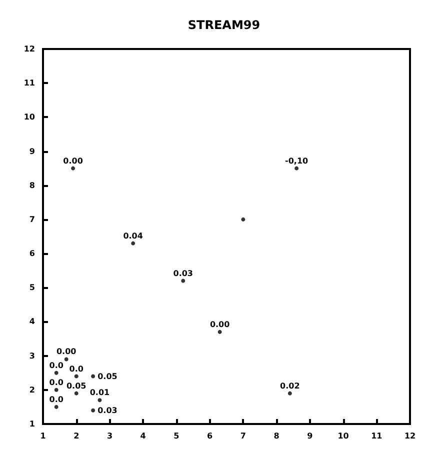 The width and height of the screenshot is (448, 458). I want to click on x-tick-label: 6, so click(210, 436).